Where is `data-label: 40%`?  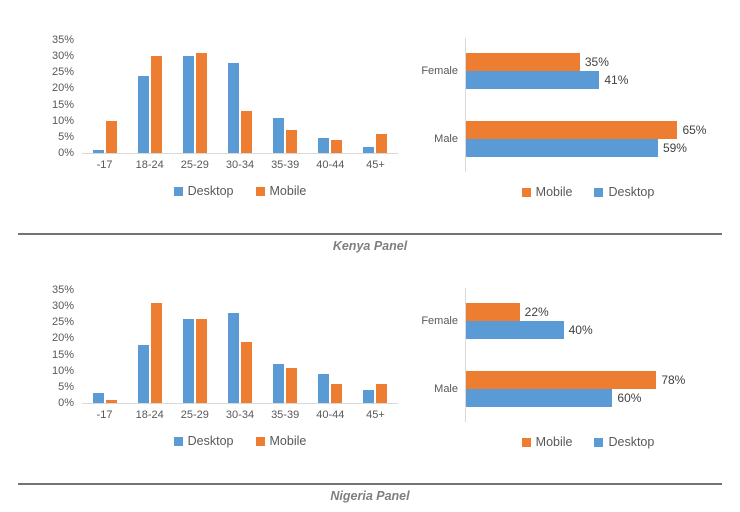
data-label: 40% is located at coordinates (580, 330).